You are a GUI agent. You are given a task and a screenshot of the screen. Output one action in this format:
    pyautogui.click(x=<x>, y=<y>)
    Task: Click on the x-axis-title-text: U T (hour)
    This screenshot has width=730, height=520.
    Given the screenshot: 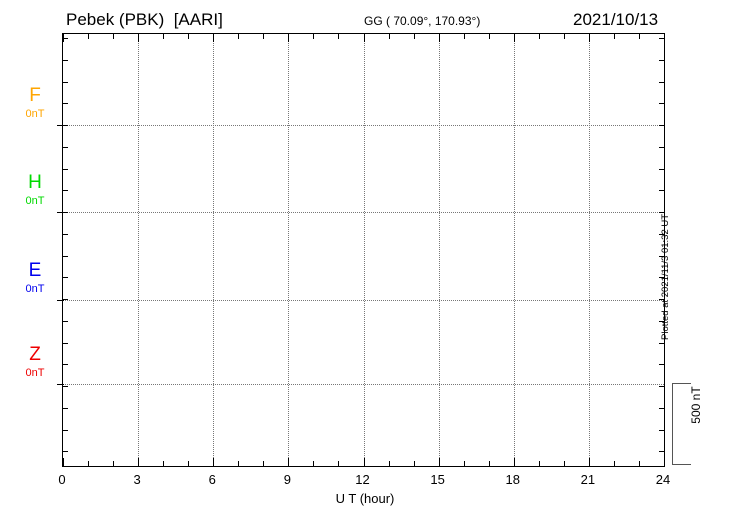 What is the action you would take?
    pyautogui.click(x=365, y=498)
    